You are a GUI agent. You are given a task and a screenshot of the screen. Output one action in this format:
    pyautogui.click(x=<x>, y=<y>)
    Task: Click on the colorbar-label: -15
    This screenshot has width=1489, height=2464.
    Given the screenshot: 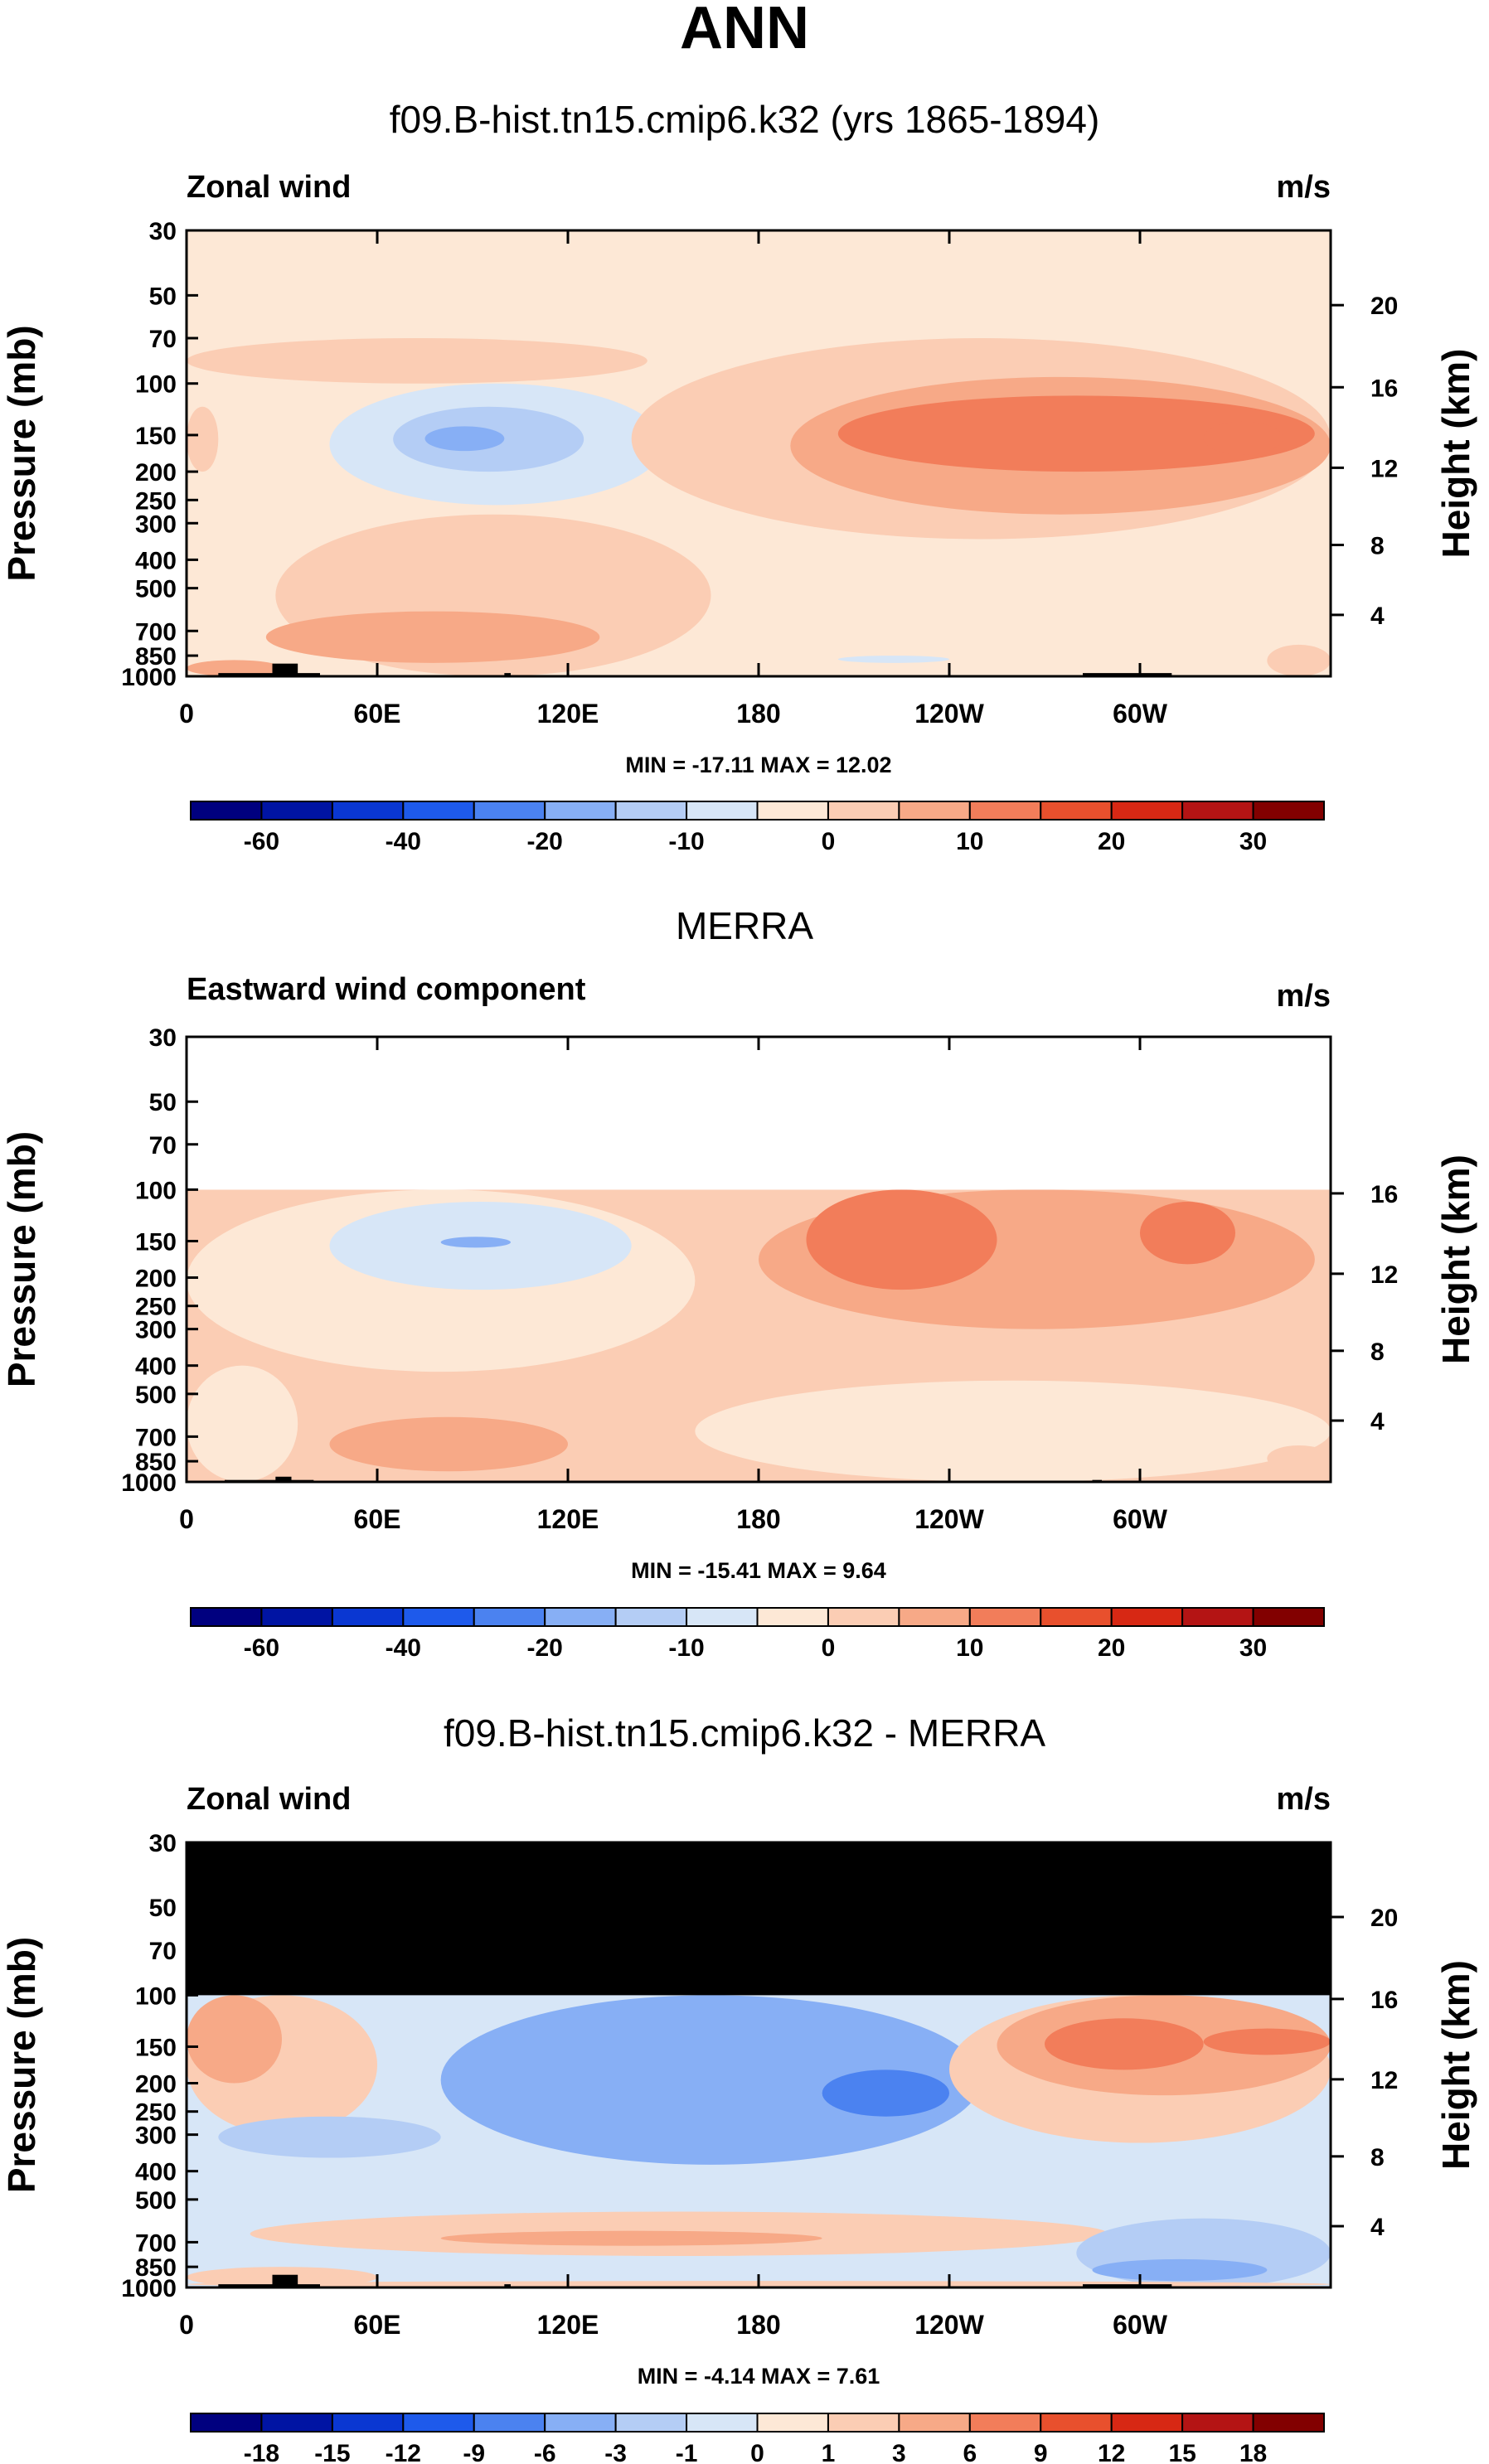 What is the action you would take?
    pyautogui.click(x=332, y=2452)
    